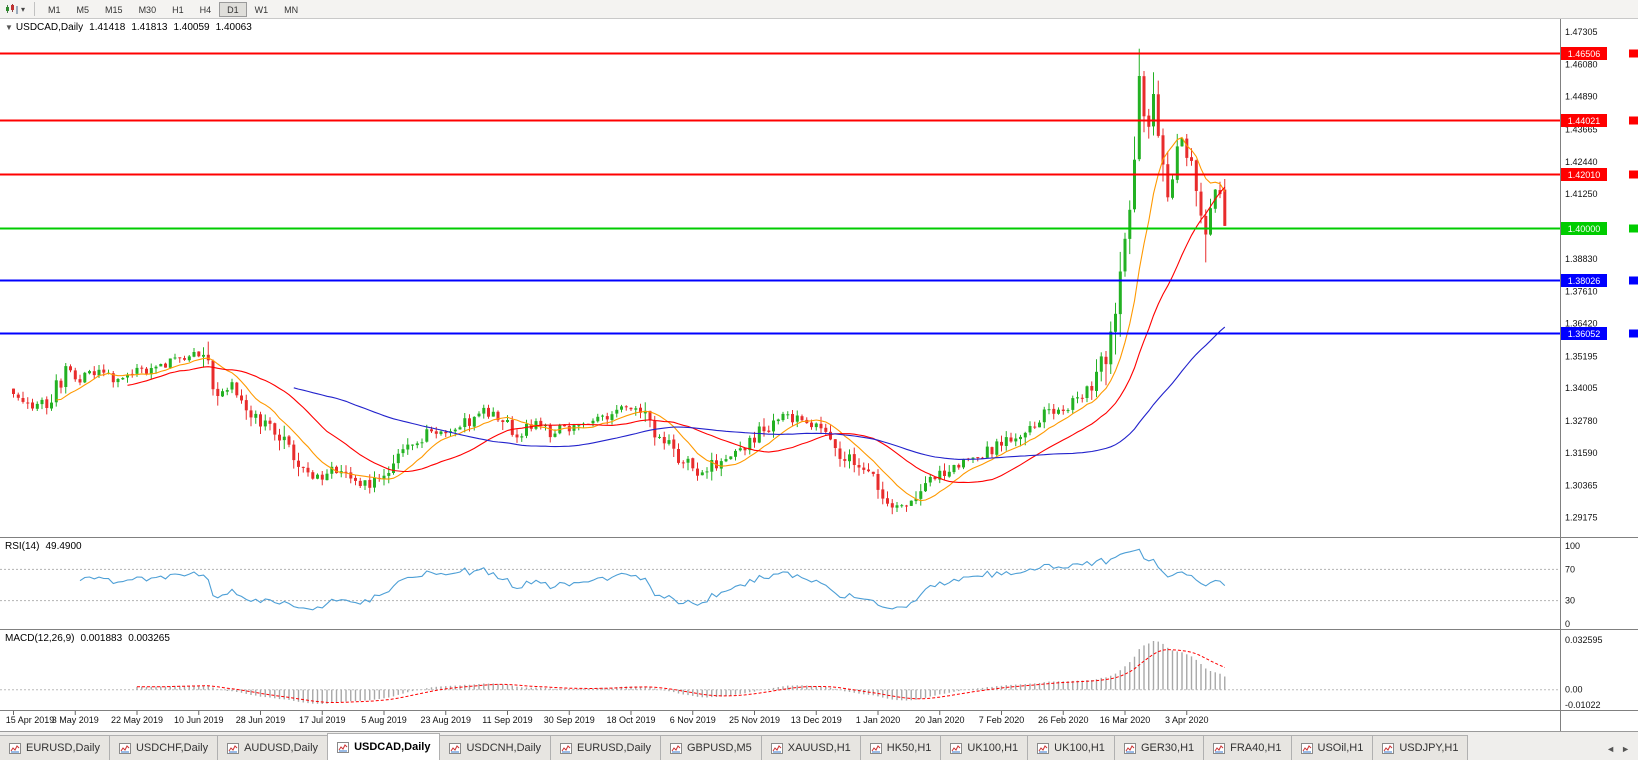 This screenshot has height=760, width=1638. Describe the element at coordinates (1581, 453) in the screenshot. I see `price-axis-label: 1.31590` at that location.